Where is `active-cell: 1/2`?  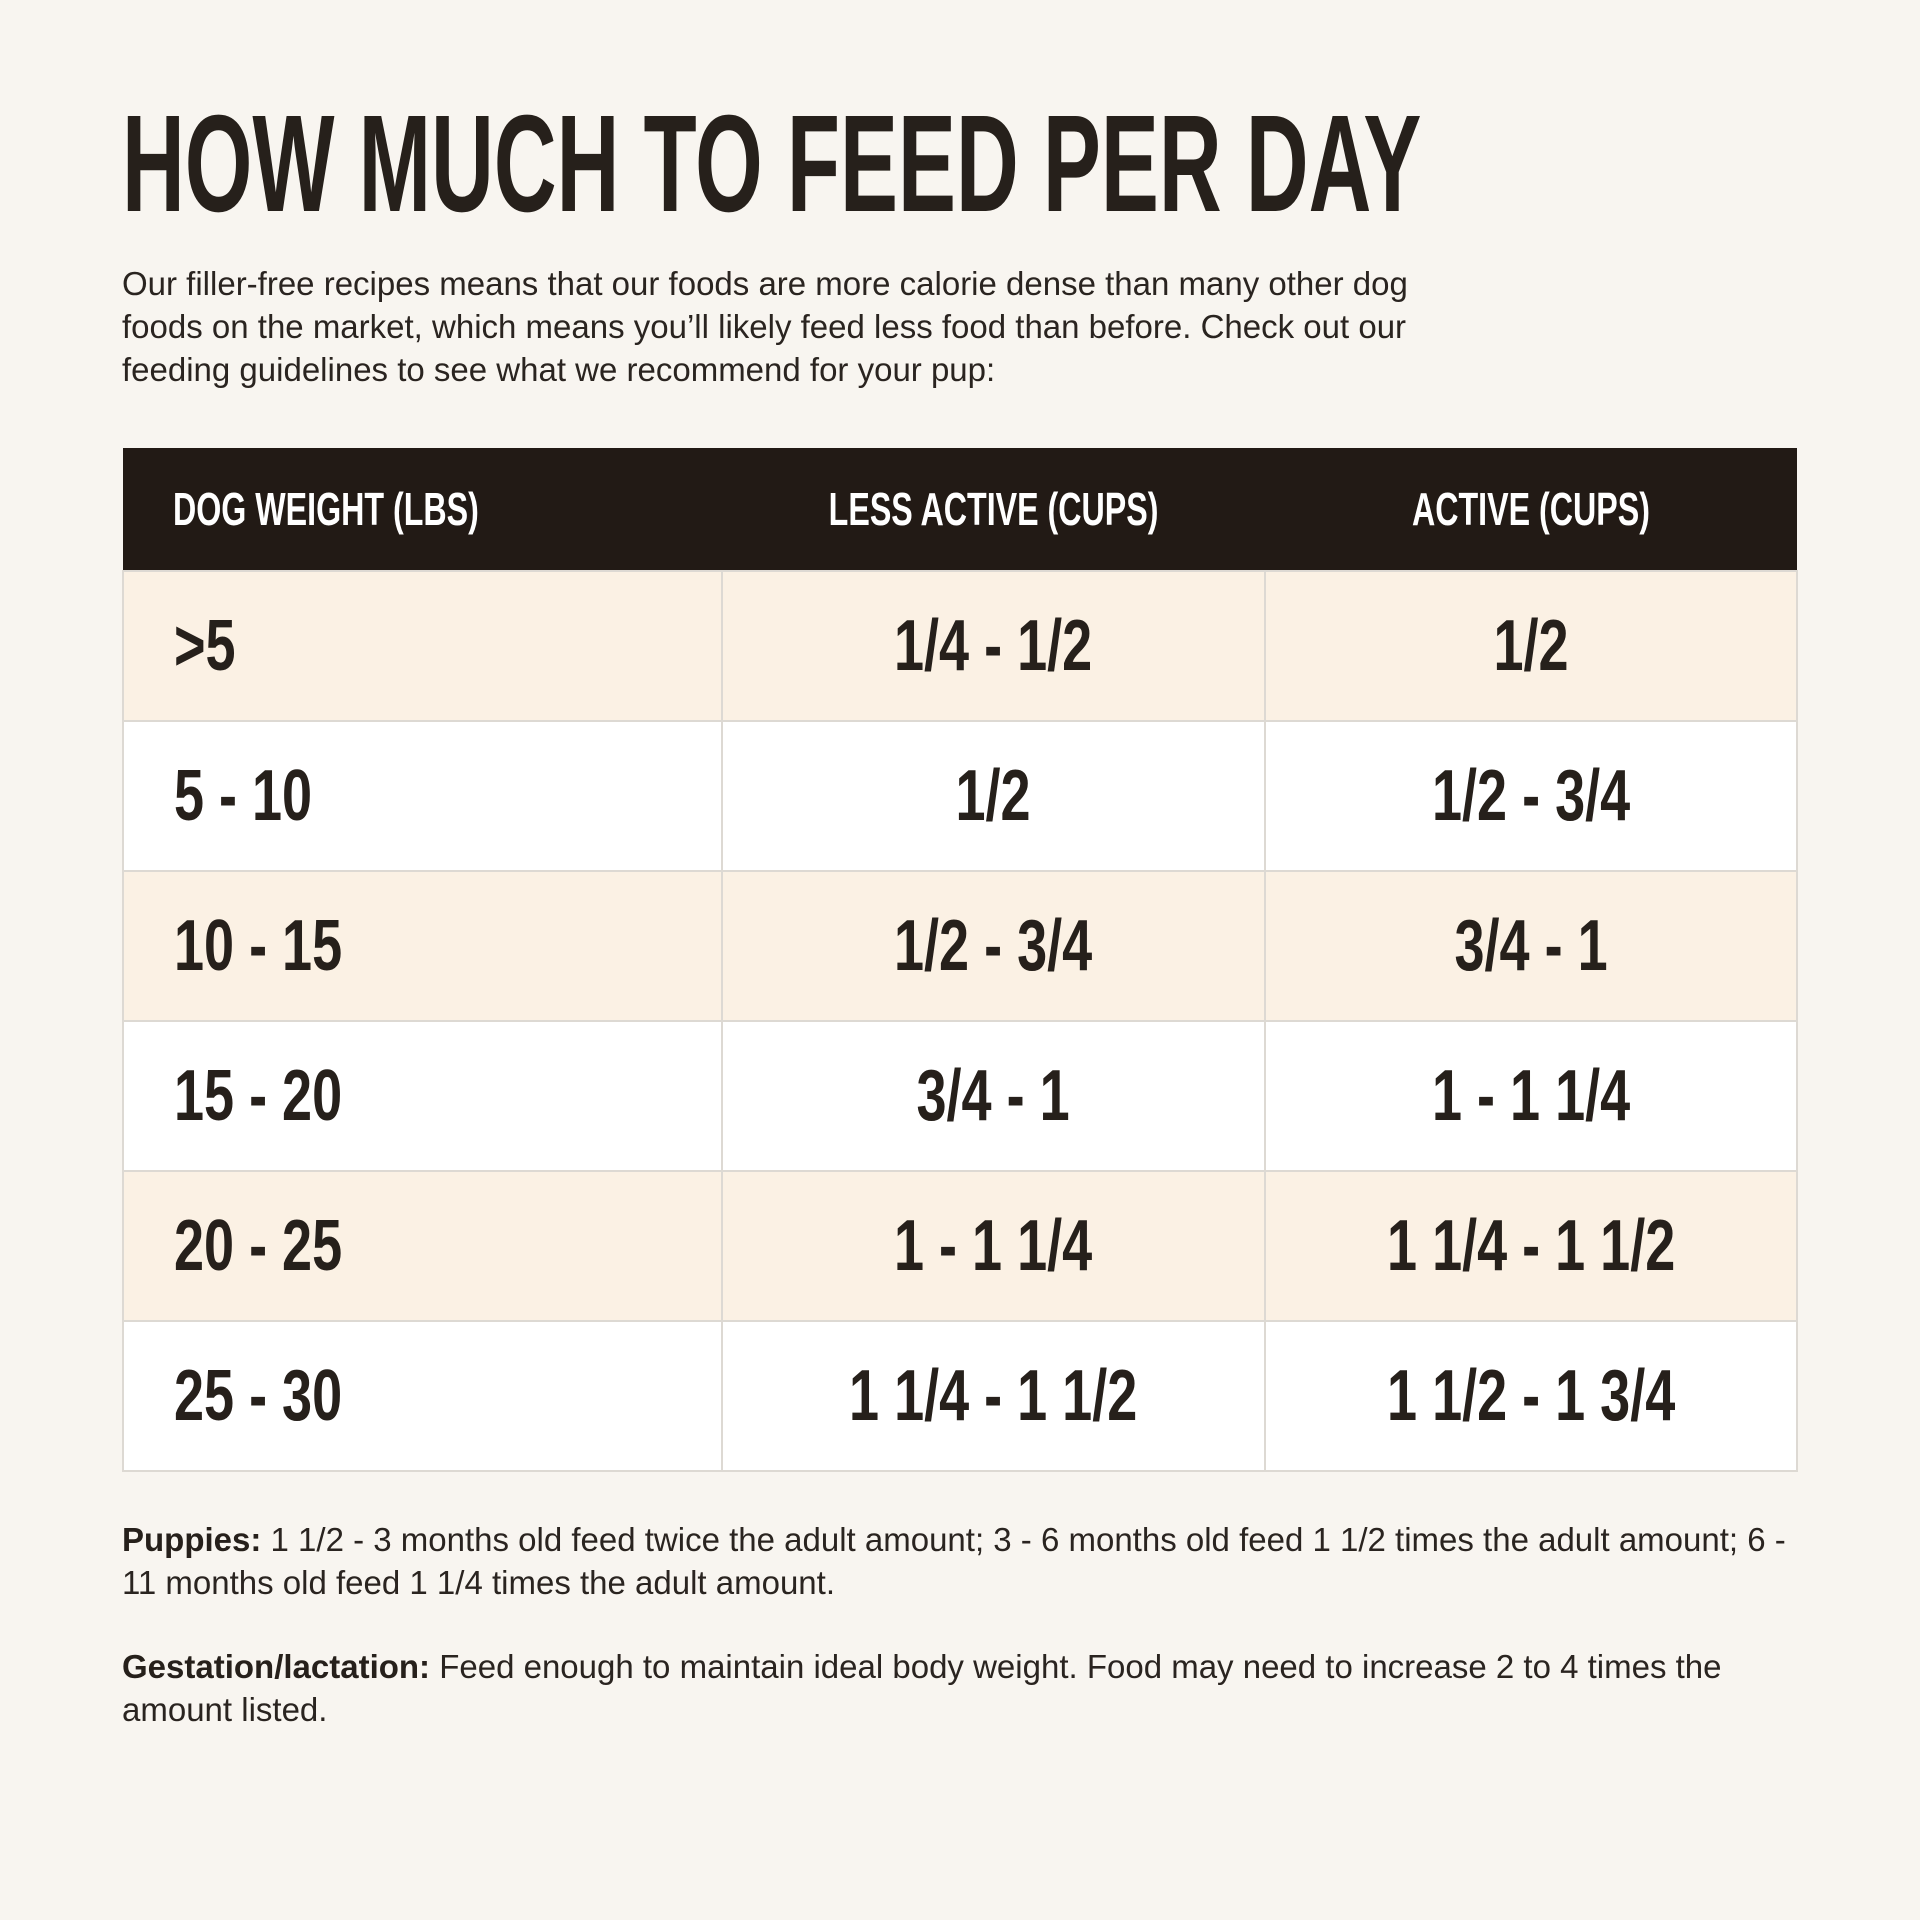
active-cell: 1/2 is located at coordinates (1531, 645).